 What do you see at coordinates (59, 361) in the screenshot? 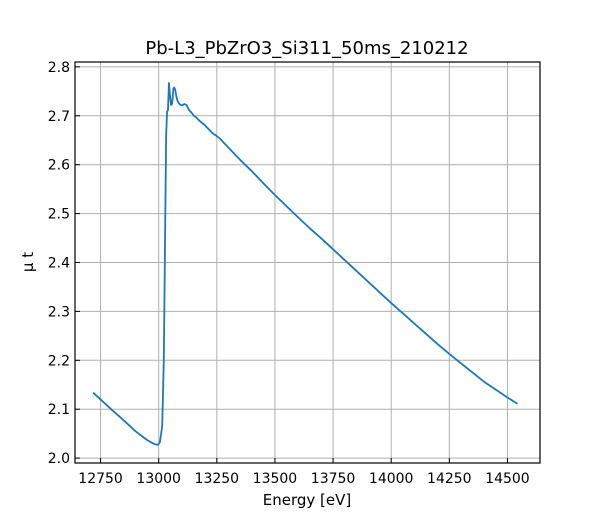
I see `y-tick-label: 2.2` at bounding box center [59, 361].